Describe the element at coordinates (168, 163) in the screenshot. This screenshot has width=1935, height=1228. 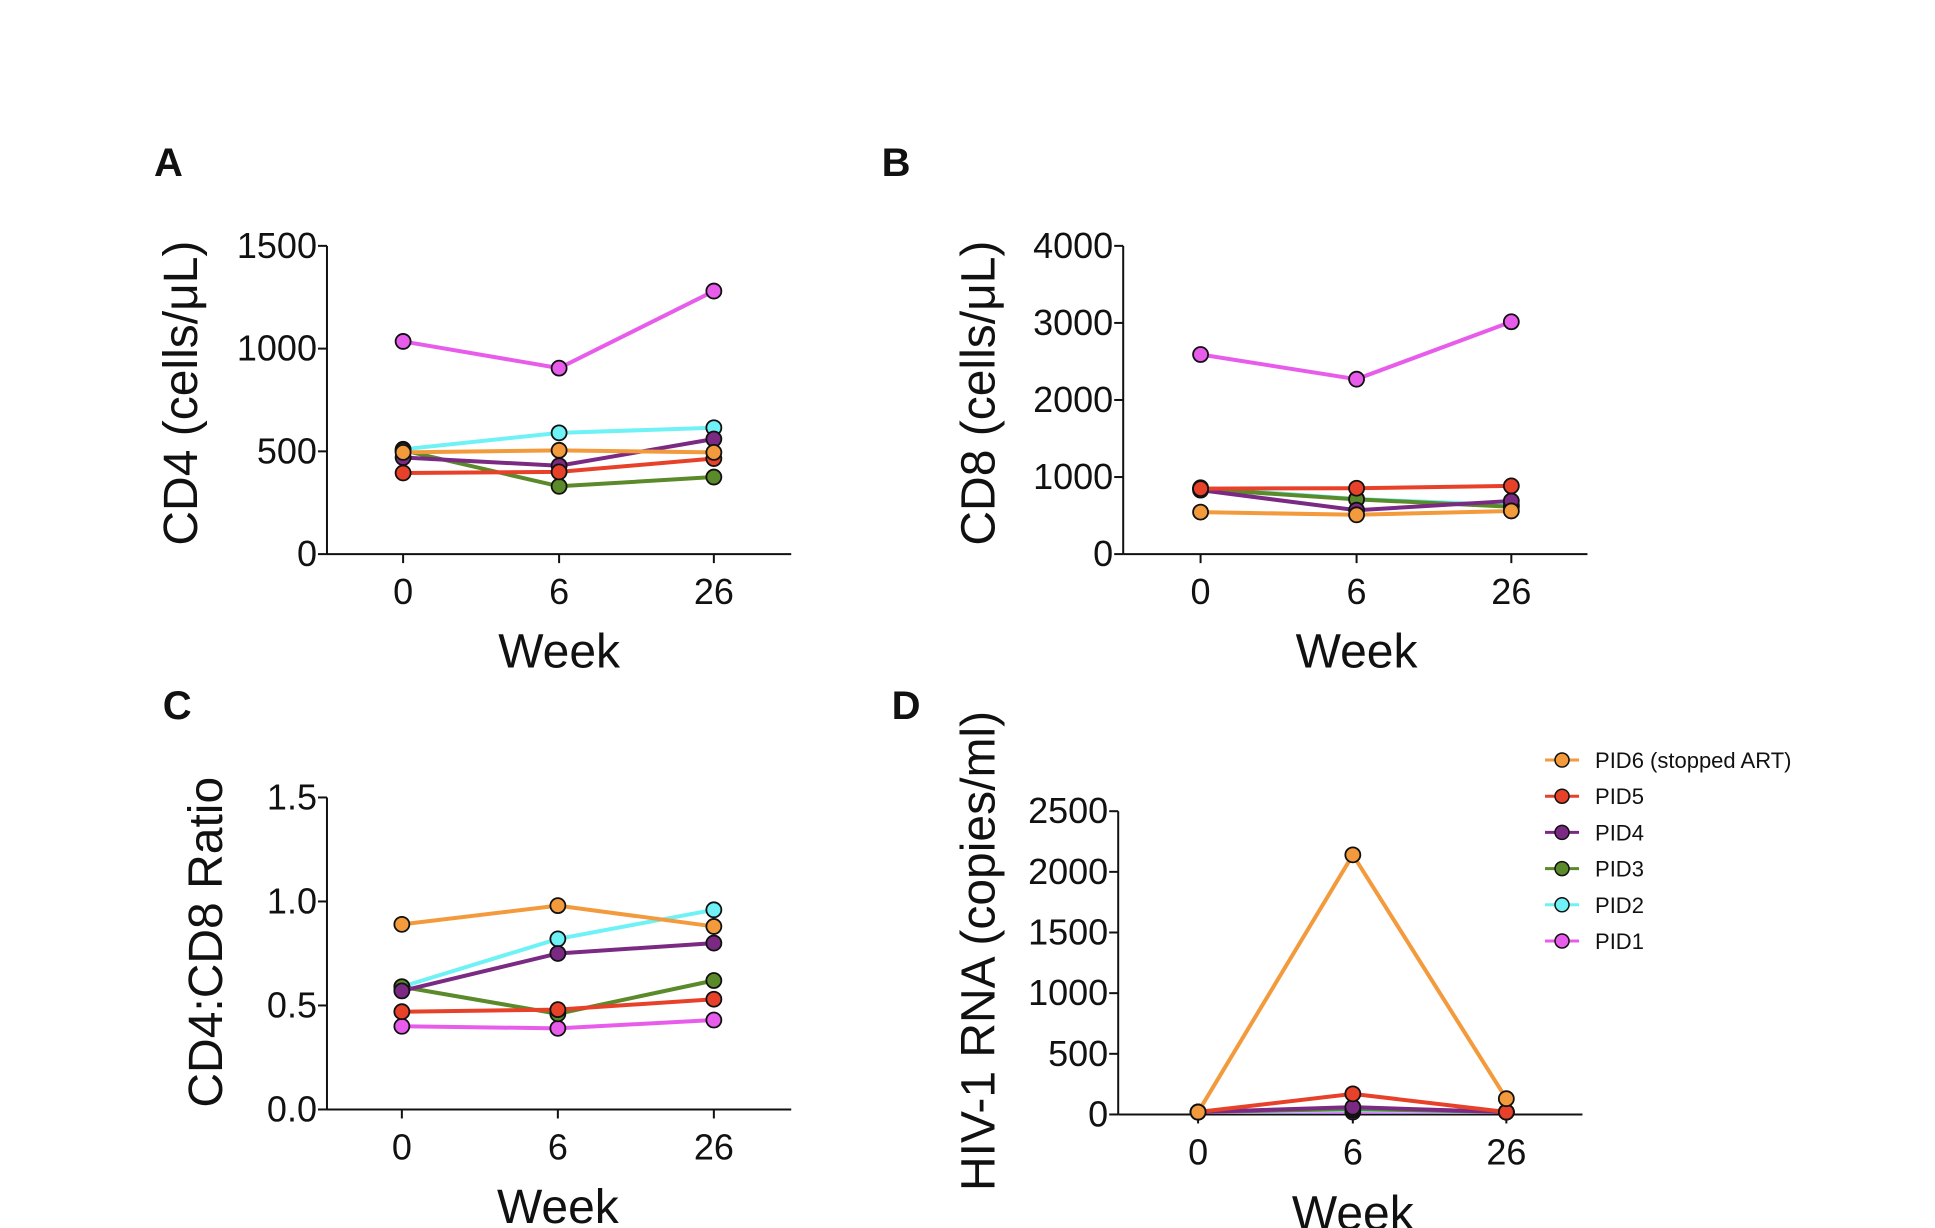
I see `panel-label: A` at that location.